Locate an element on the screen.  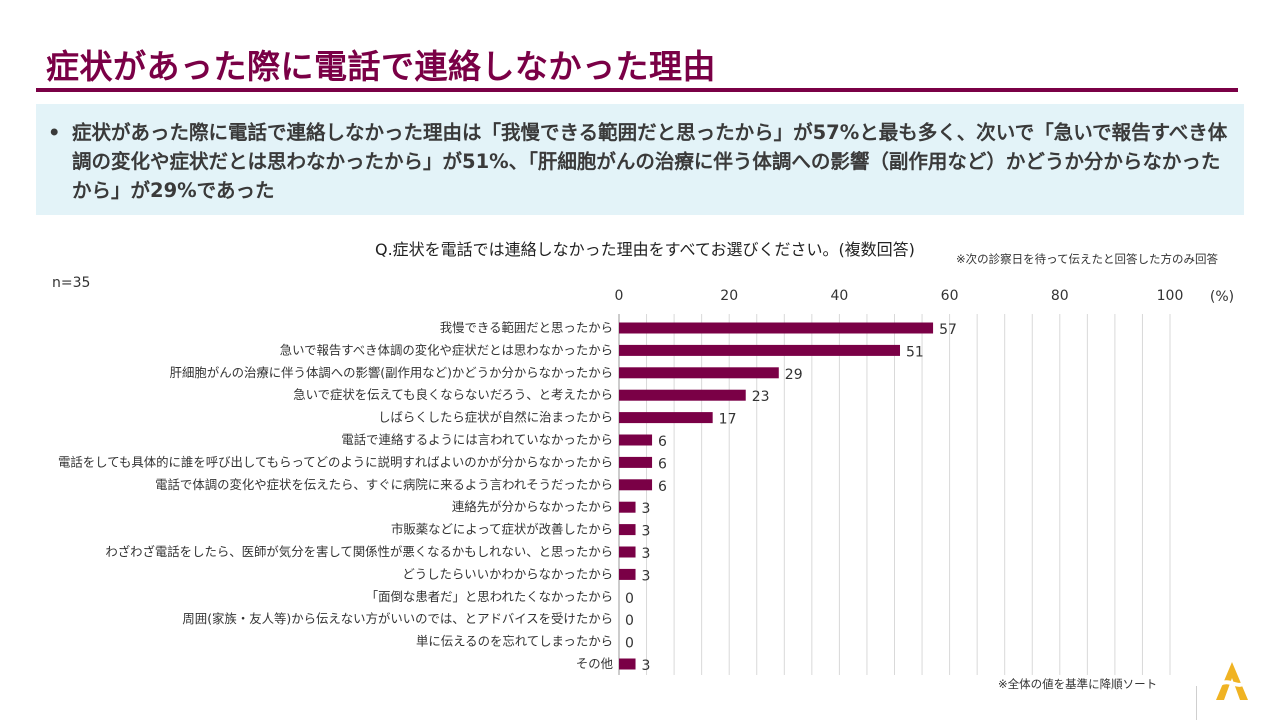
category-label: 肝細胞がんの治療に伴う体調への影響(副作用など)かどうか分からなかったから is located at coordinates (391, 372).